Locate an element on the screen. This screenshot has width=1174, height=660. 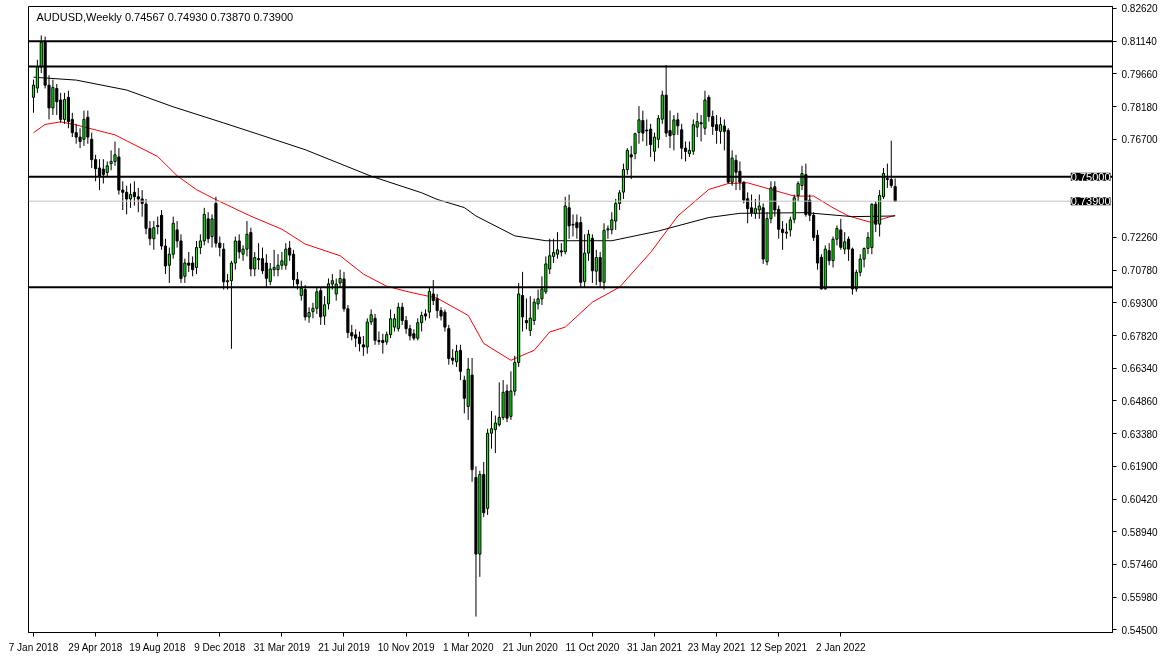
ref-line-label: 0.75000 is located at coordinates (1090, 176).